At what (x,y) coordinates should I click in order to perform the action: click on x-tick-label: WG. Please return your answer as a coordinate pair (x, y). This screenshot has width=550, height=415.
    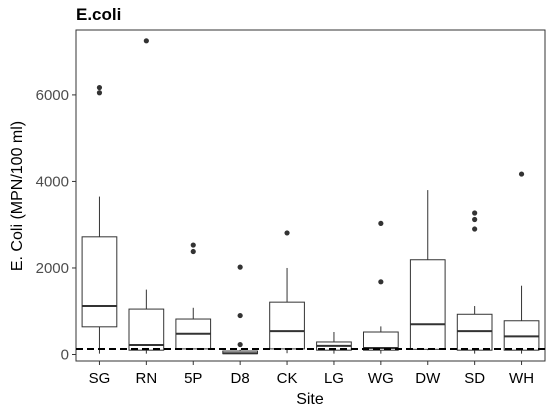
    Looking at the image, I should click on (381, 378).